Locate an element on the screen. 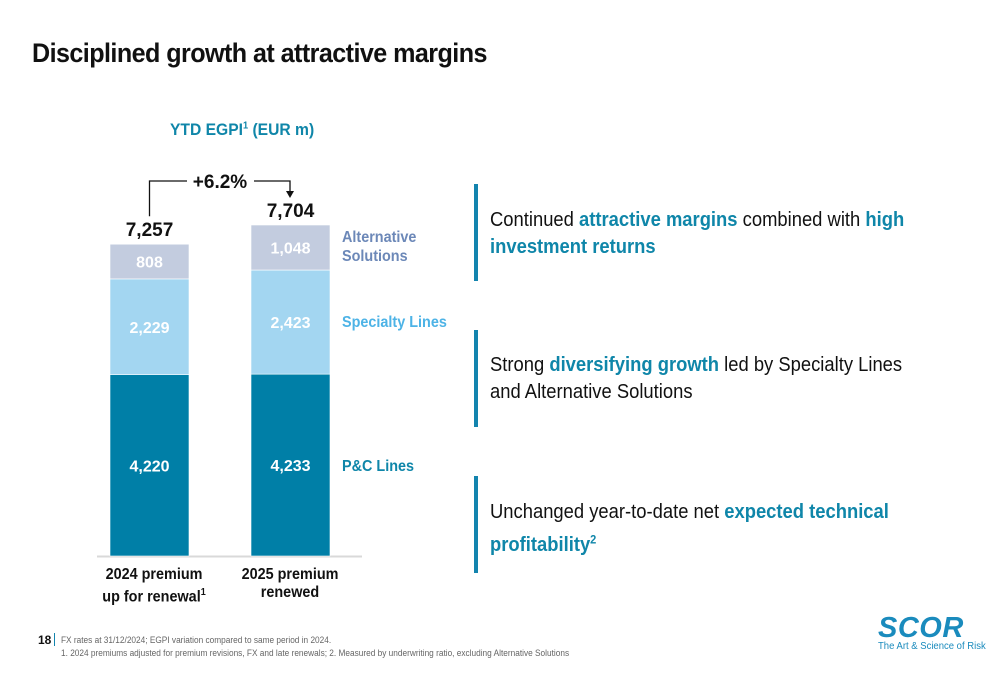  logo-wordmark: SCOR is located at coordinates (921, 628).